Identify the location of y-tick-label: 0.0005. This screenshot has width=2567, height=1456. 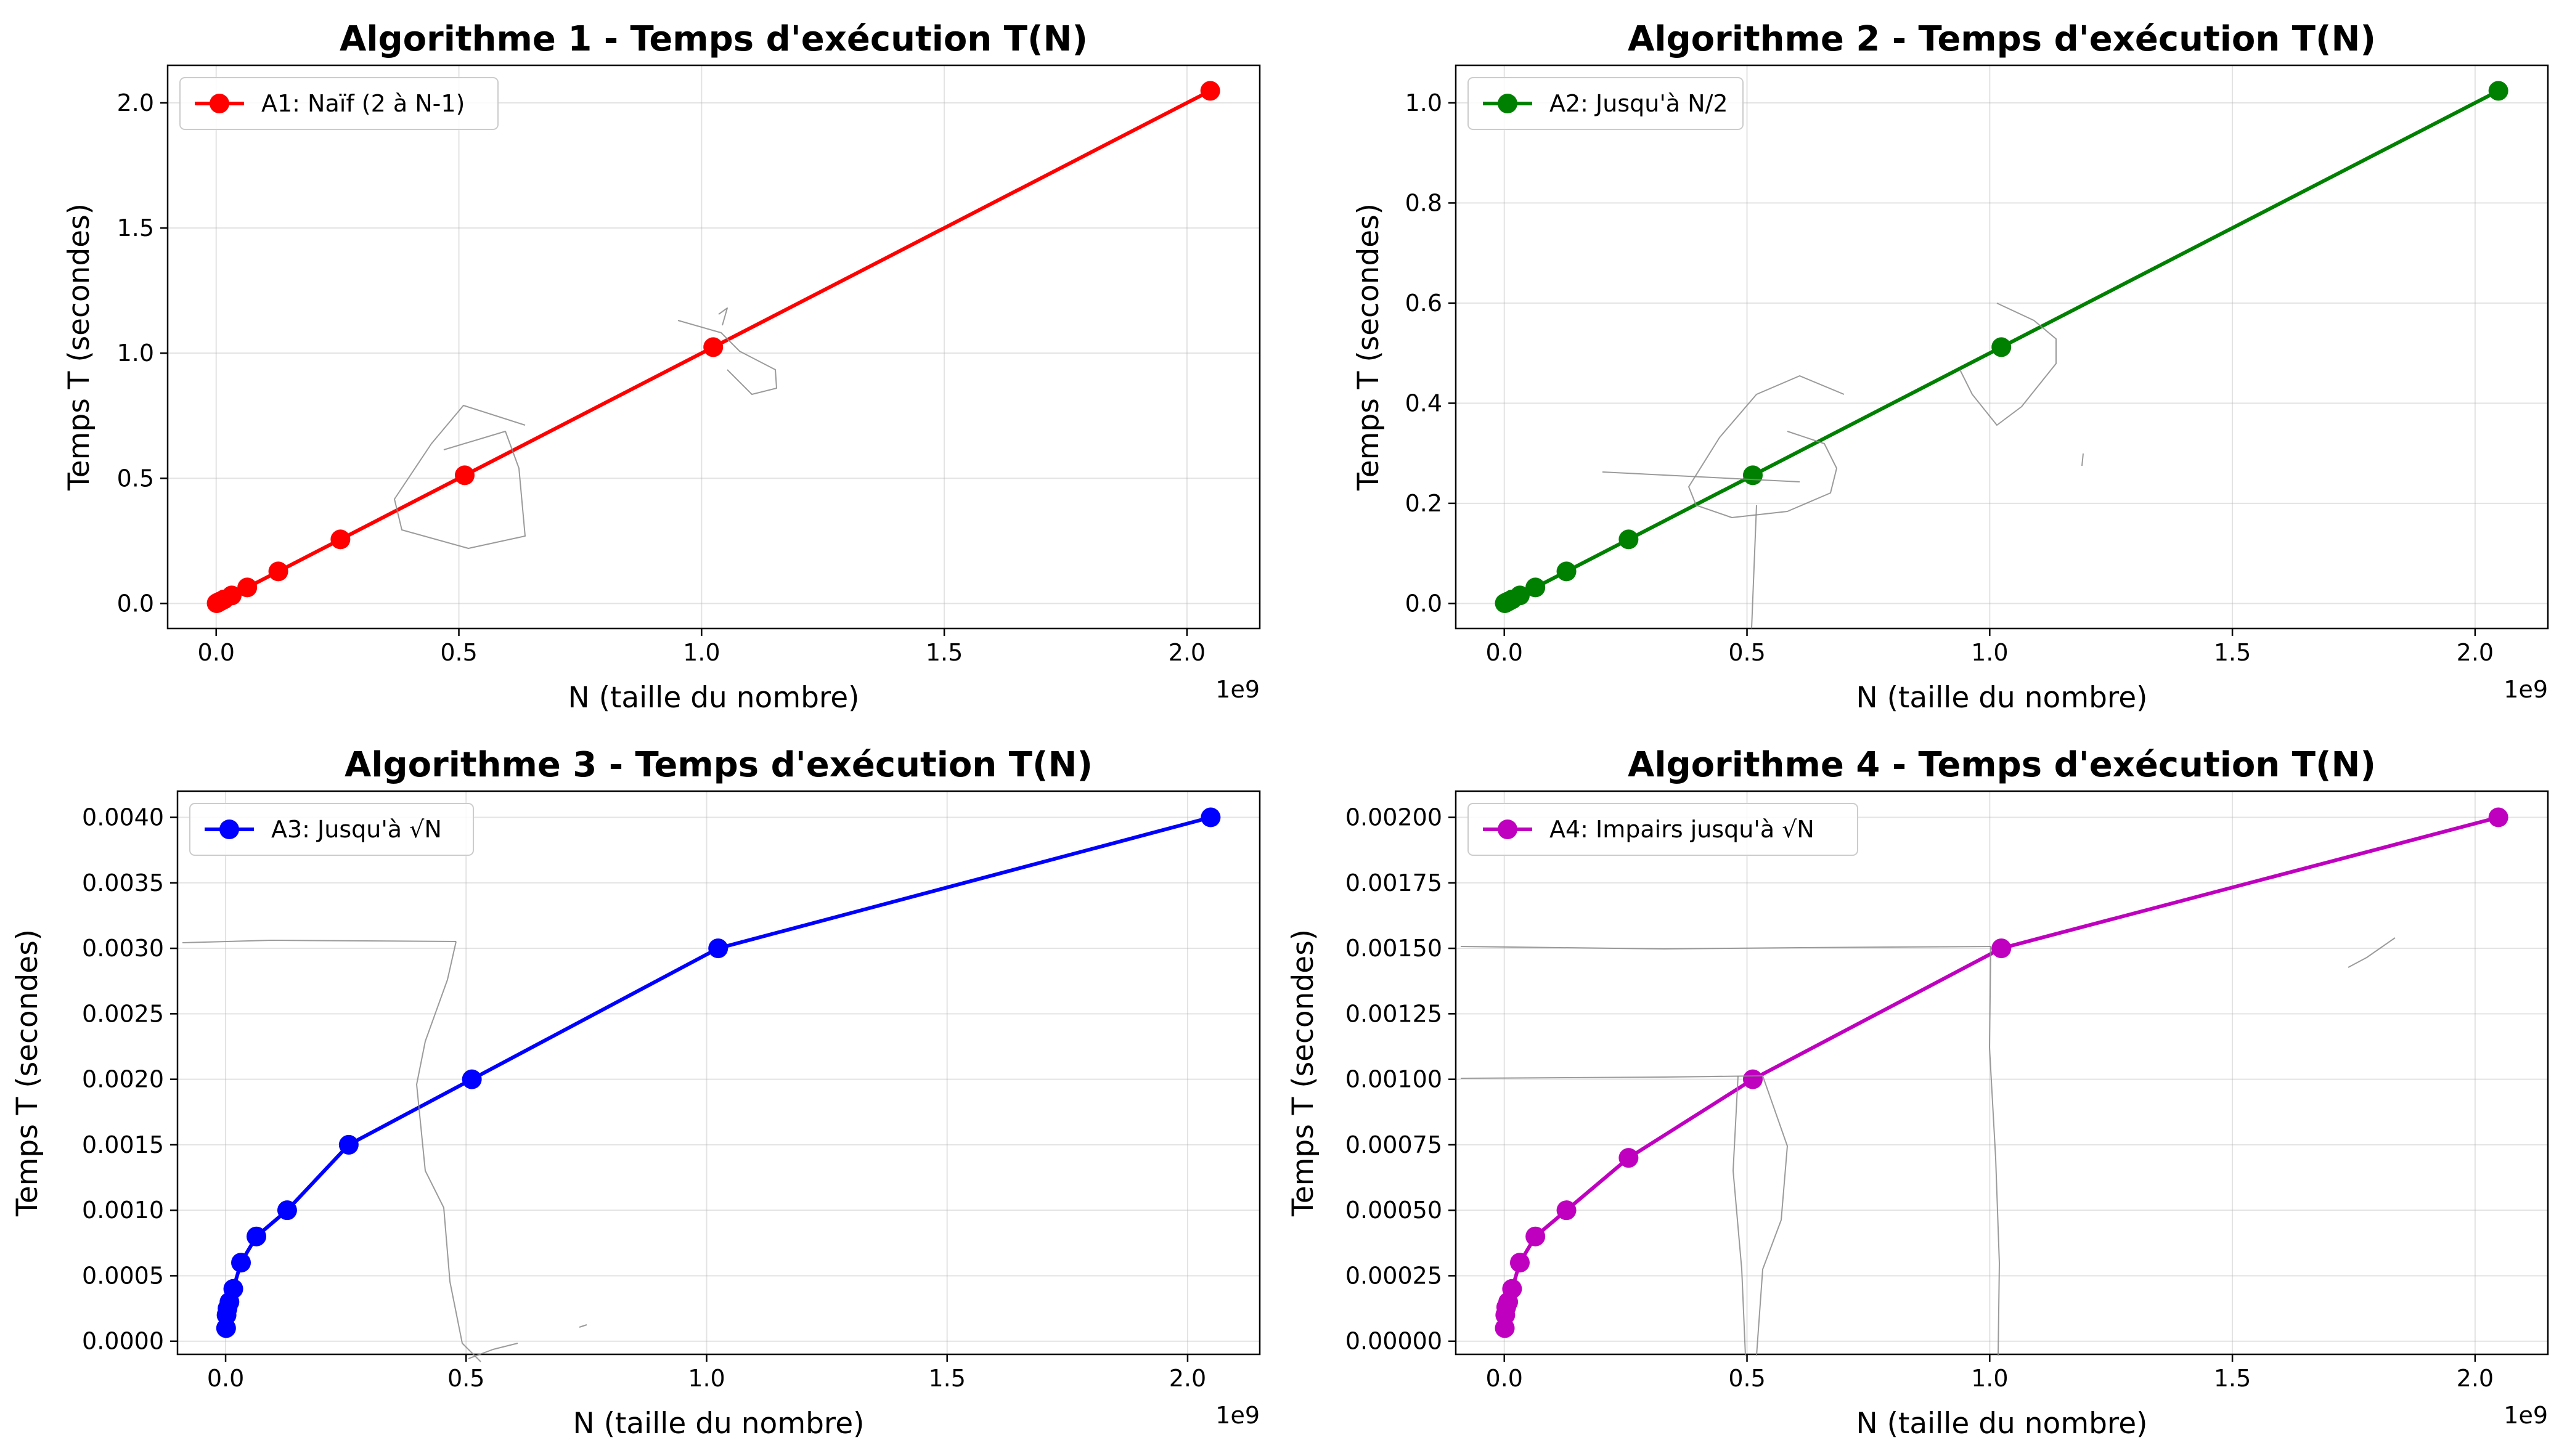
(123, 1275).